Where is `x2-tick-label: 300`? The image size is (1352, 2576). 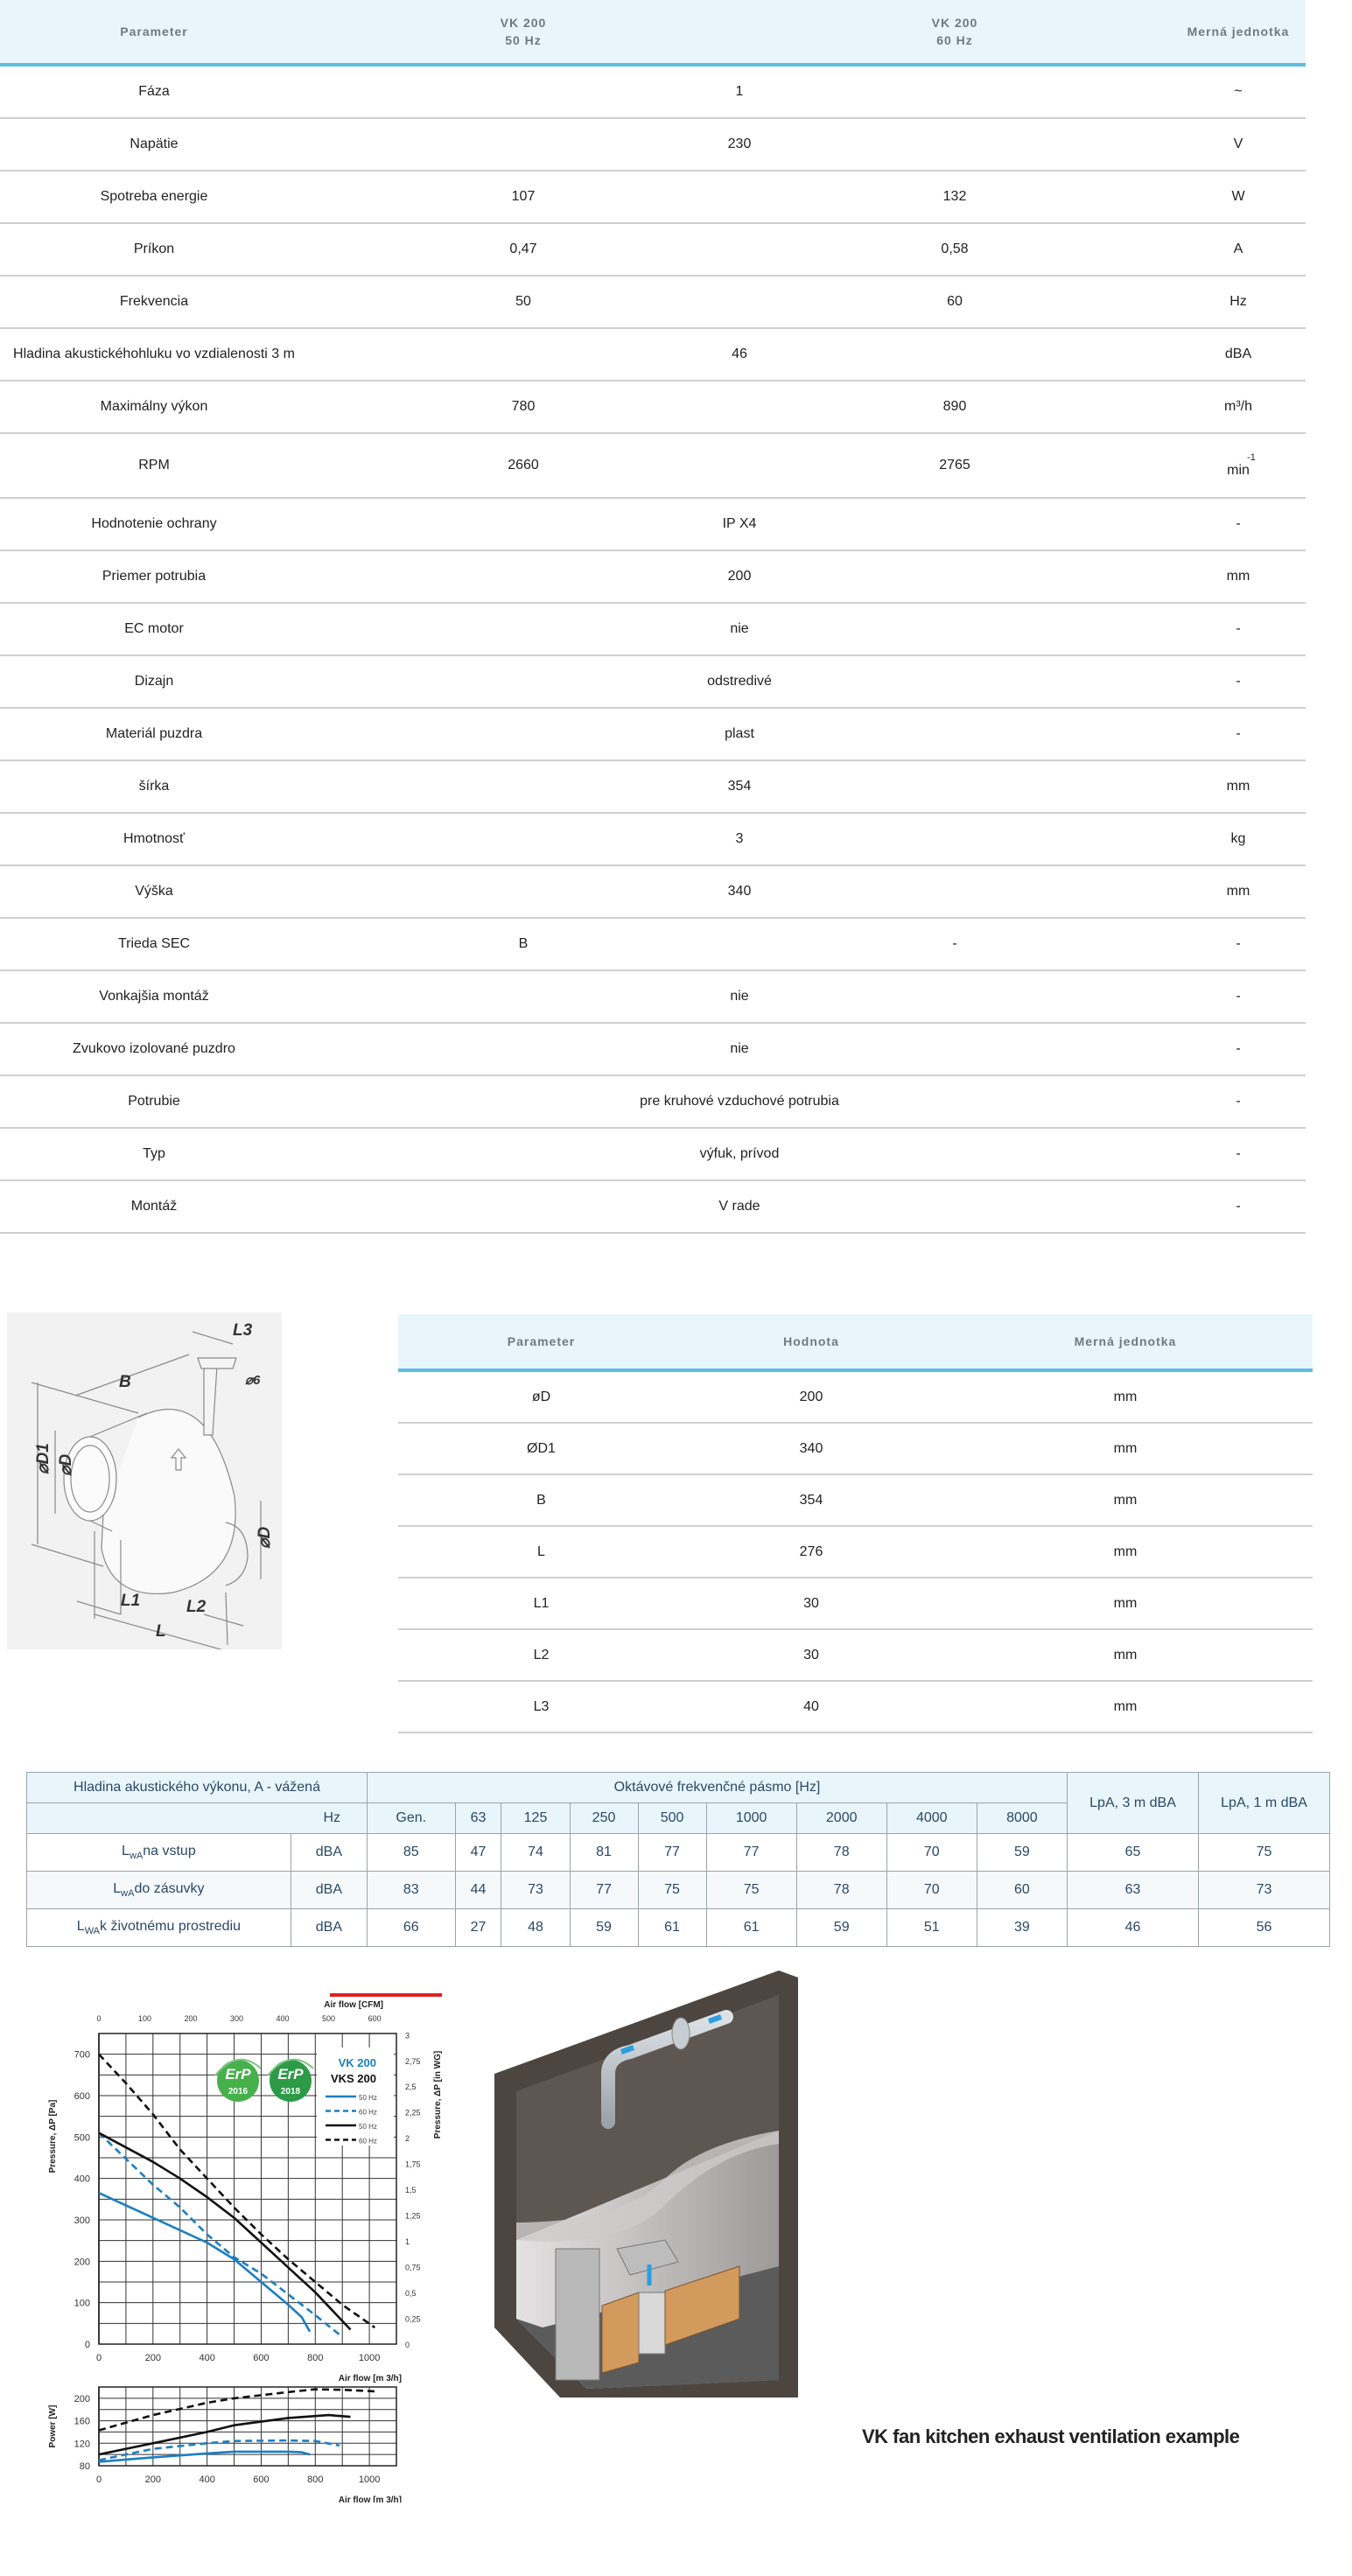
x2-tick-label: 300 is located at coordinates (236, 2018).